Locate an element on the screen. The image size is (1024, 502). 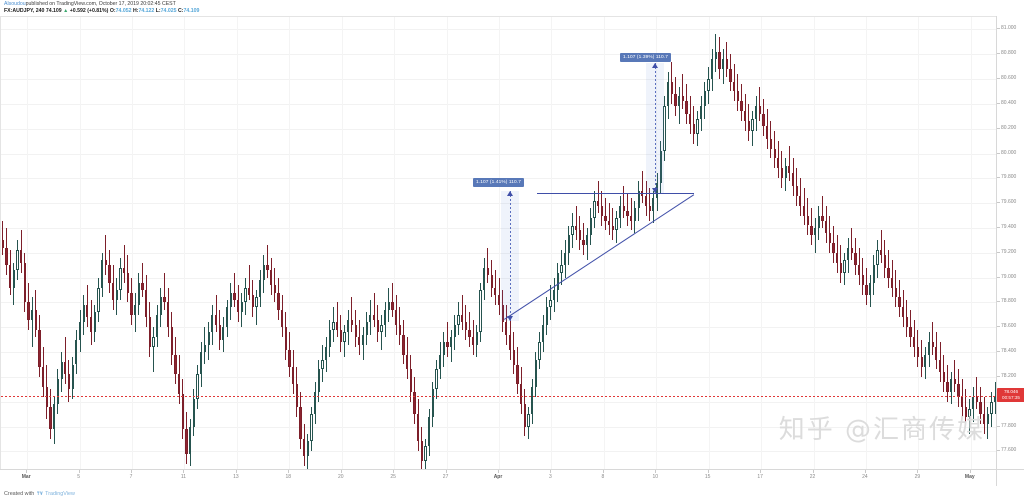
time-axis-tick: Apr is located at coordinates (498, 477).